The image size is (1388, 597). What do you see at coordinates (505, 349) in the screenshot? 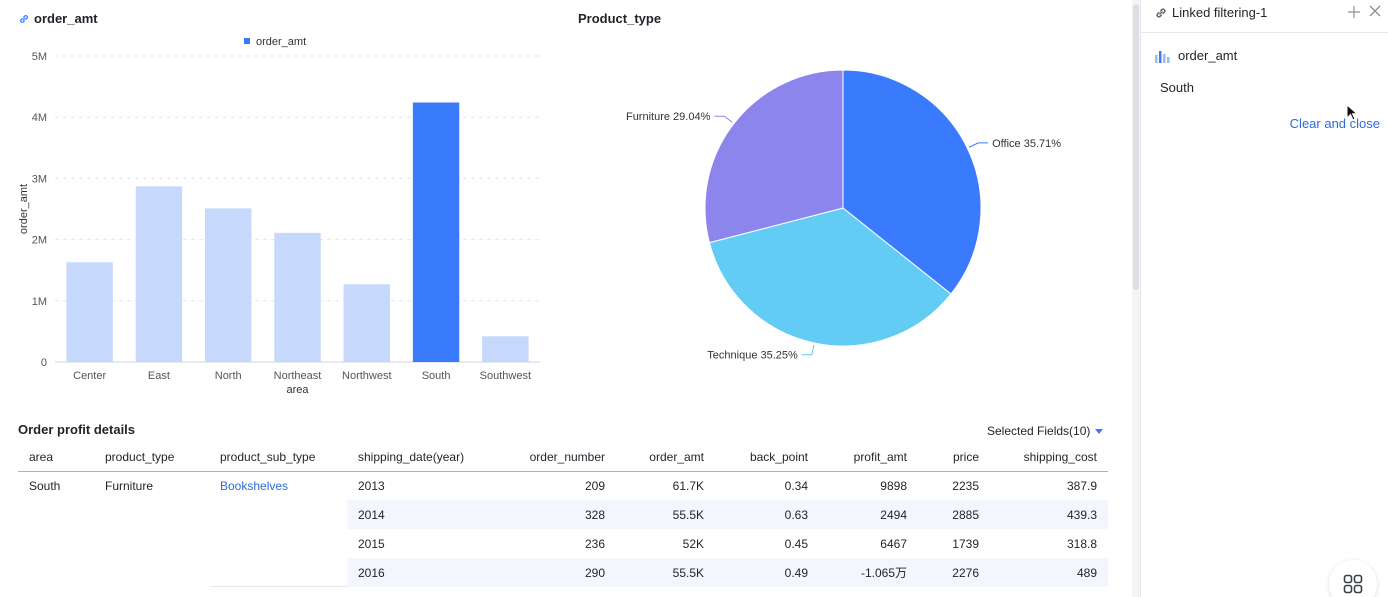
I see `bar-southwest` at bounding box center [505, 349].